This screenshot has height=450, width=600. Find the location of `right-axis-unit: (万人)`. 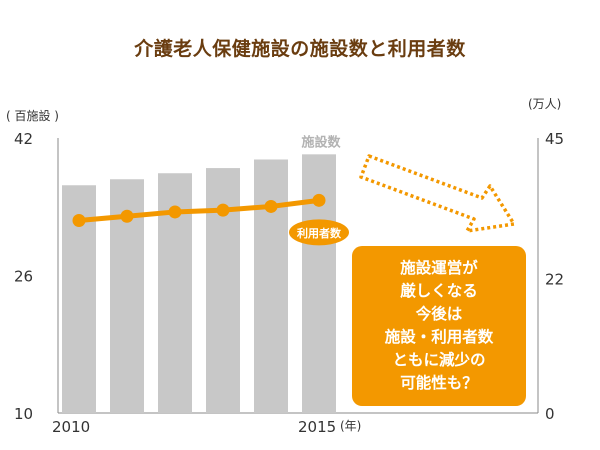

right-axis-unit: (万人) is located at coordinates (544, 104).